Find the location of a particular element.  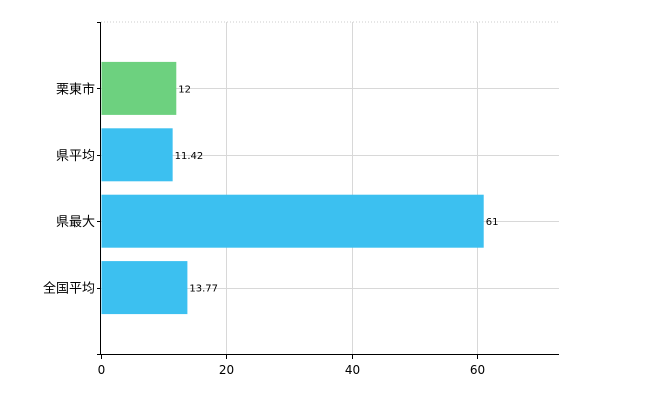

y-tick-label: 栗東市 is located at coordinates (75, 89).